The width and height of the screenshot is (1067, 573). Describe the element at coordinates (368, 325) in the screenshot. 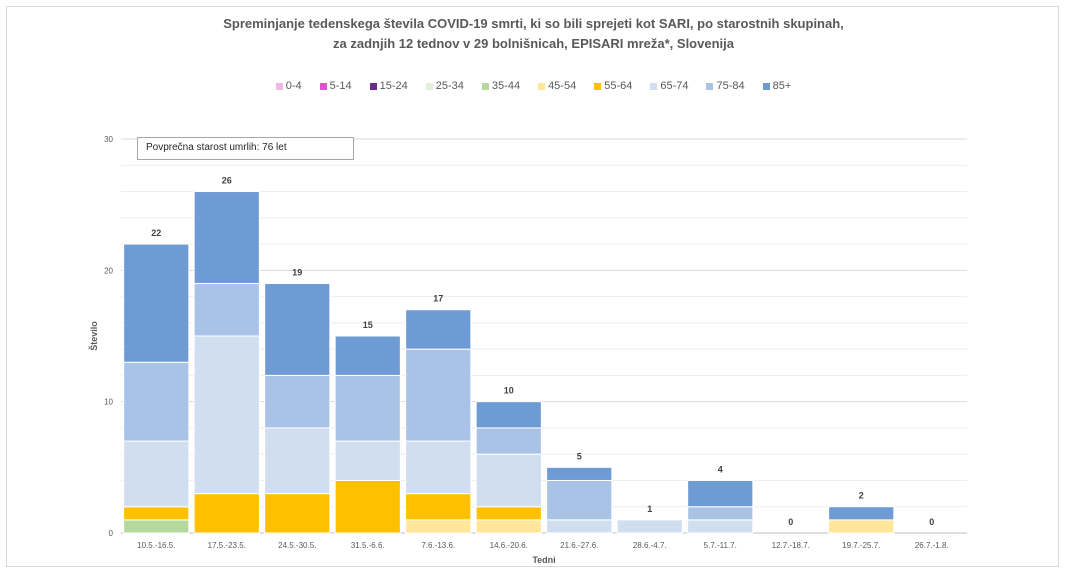

I see `data-label: 15` at that location.